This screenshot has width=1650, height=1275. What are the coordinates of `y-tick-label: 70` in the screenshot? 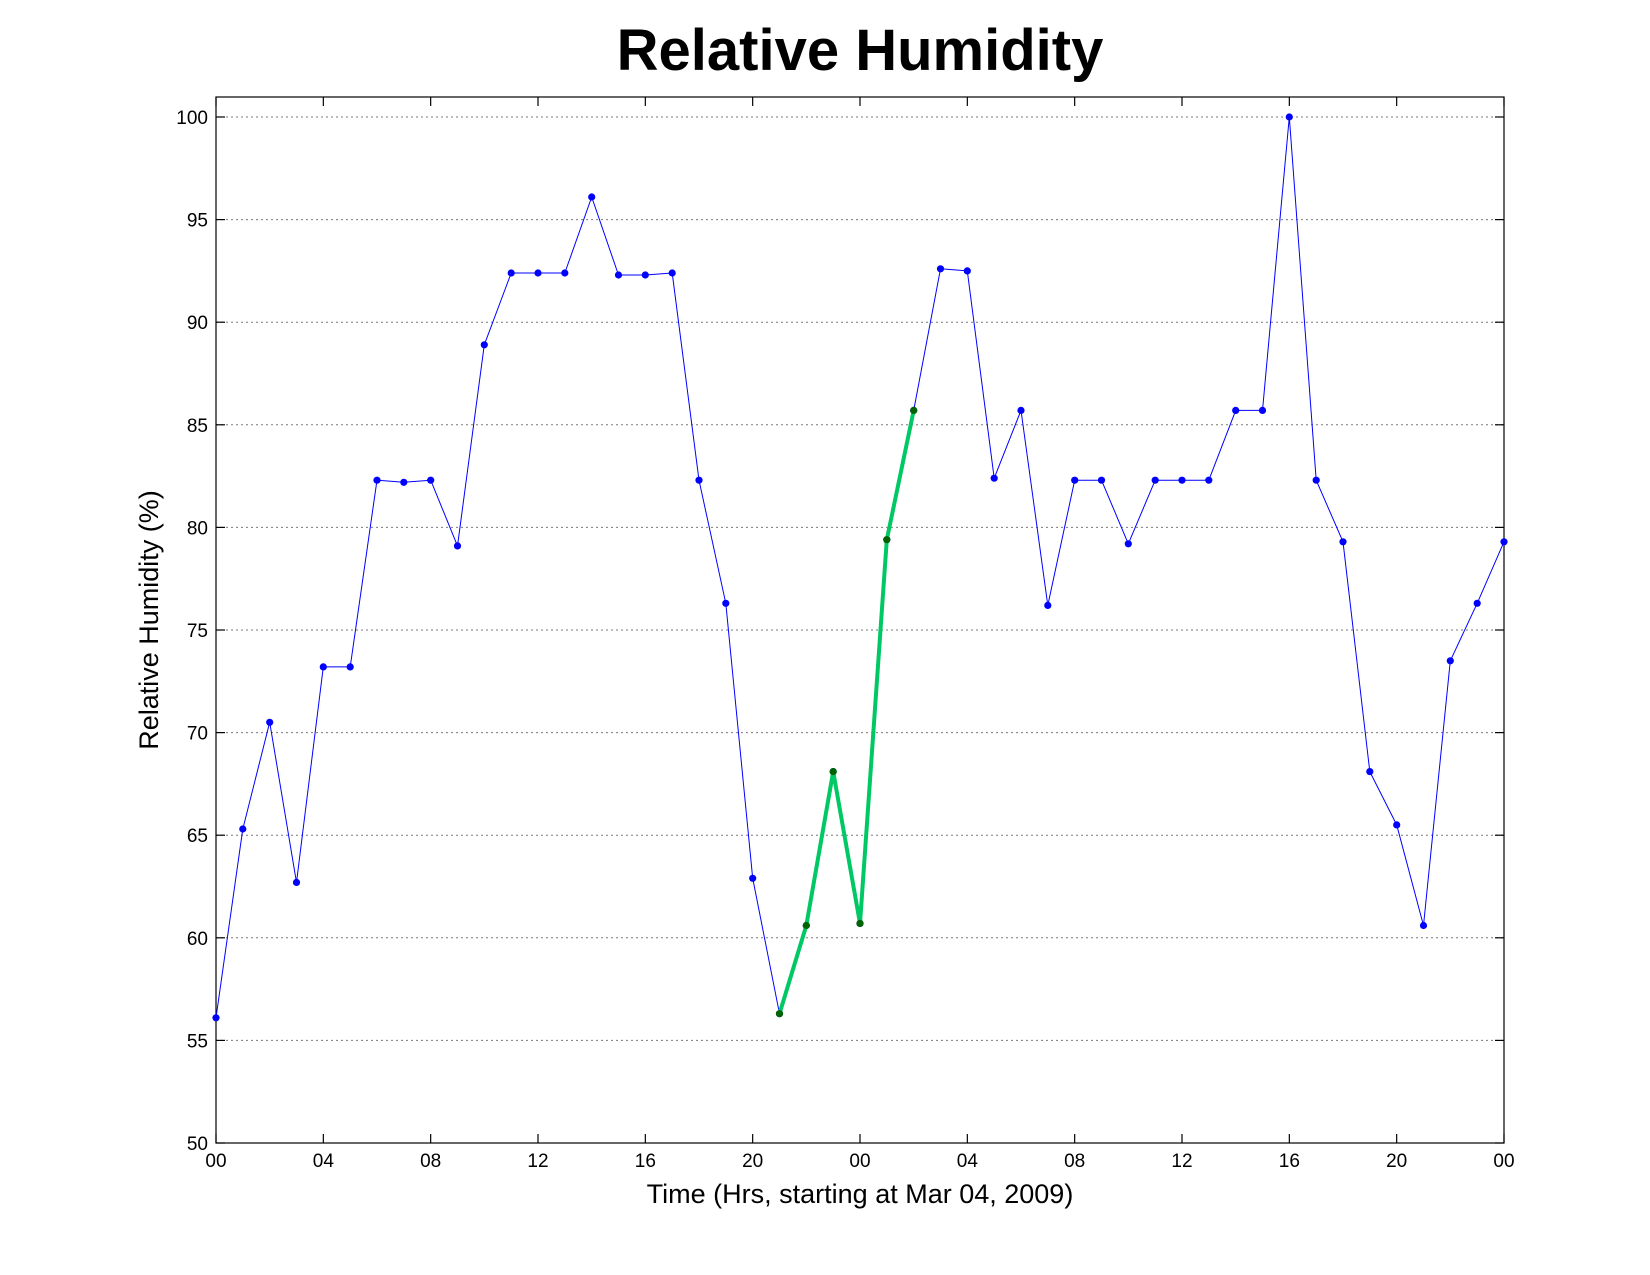 It's located at (197, 734).